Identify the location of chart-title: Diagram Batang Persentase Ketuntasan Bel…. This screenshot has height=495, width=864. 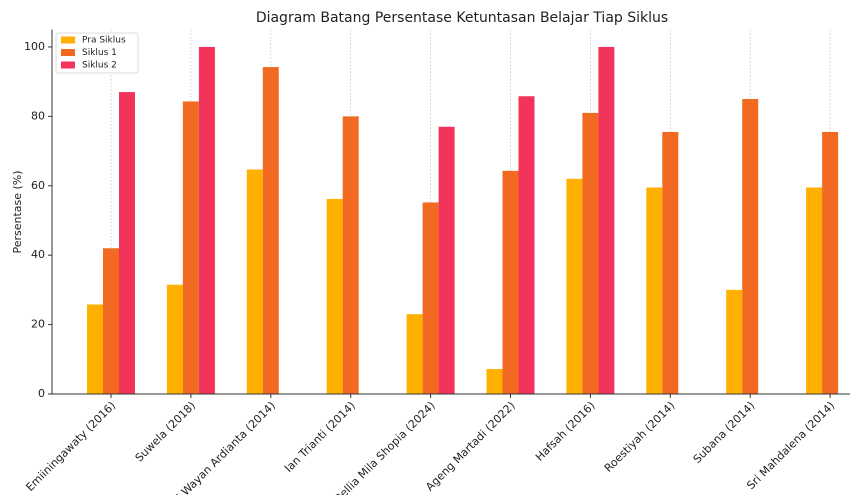
(462, 18).